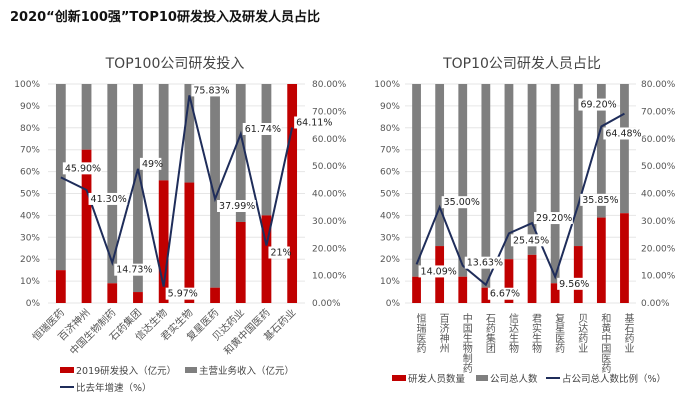 Image resolution: width=691 pixels, height=408 pixels. What do you see at coordinates (605, 343) in the screenshot?
I see `category-label: 和黄中国医药` at bounding box center [605, 343].